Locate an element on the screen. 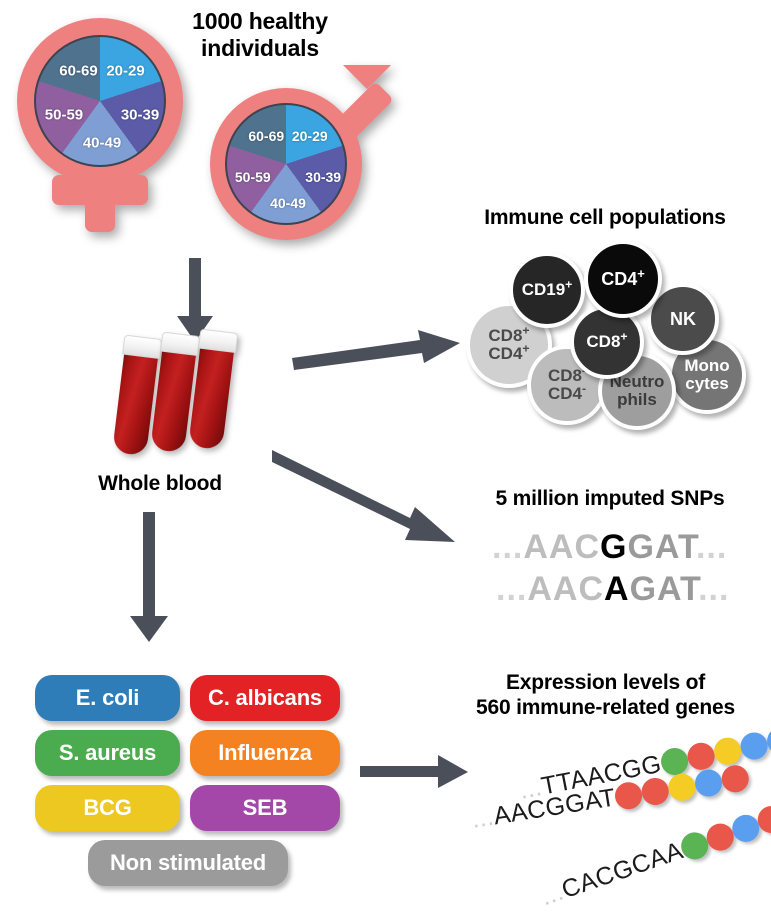  age-distribution-pie-female: 20-29 30-39 40-49 50-59 60-69 is located at coordinates (100, 101).